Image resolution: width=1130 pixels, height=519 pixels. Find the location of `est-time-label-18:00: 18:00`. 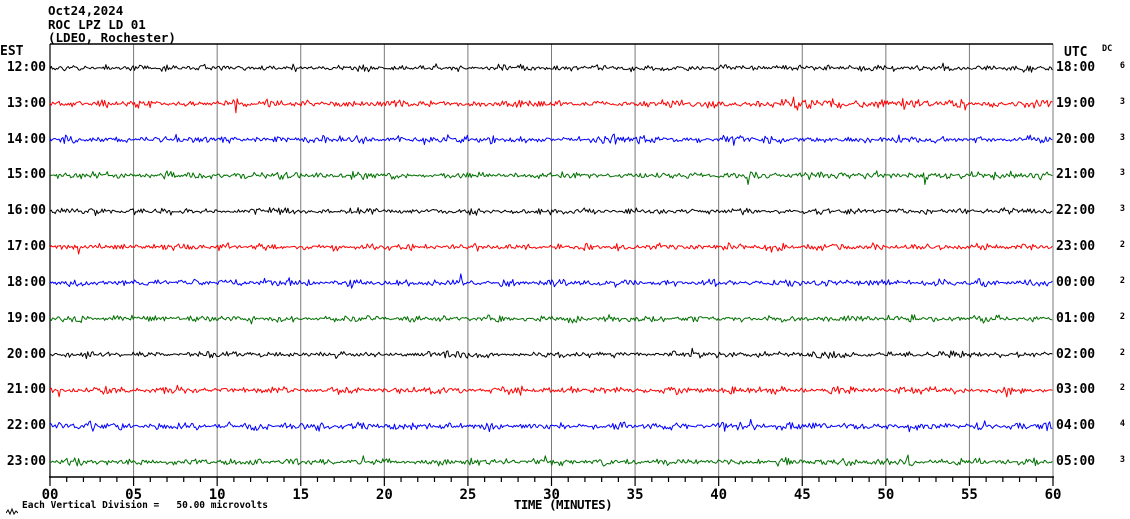

est-time-label-18:00: 18:00 is located at coordinates (26, 282).